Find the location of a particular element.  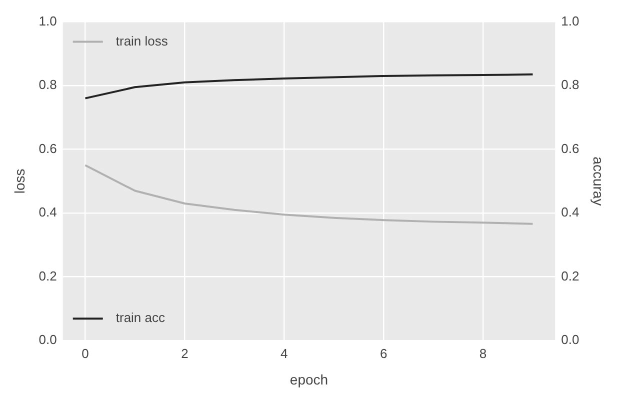

y2-tick-label: 0.4 is located at coordinates (570, 212).